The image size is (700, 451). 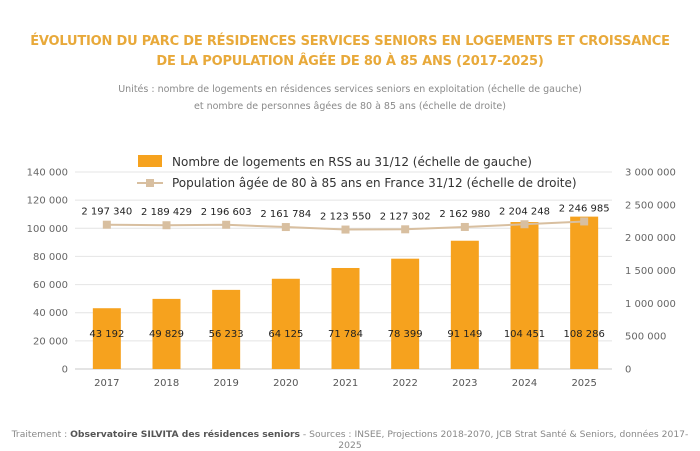 I want to click on bar-data-label: 108 286, so click(x=583, y=334).